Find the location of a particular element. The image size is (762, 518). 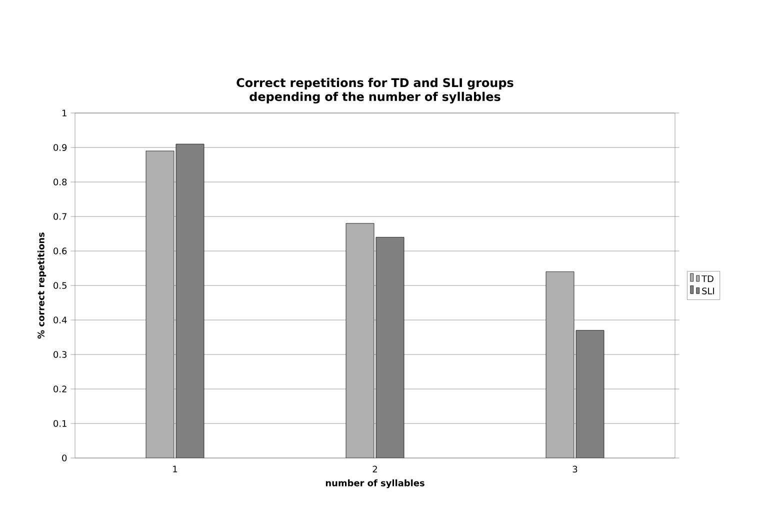

x-tick-label: 3 is located at coordinates (575, 469).